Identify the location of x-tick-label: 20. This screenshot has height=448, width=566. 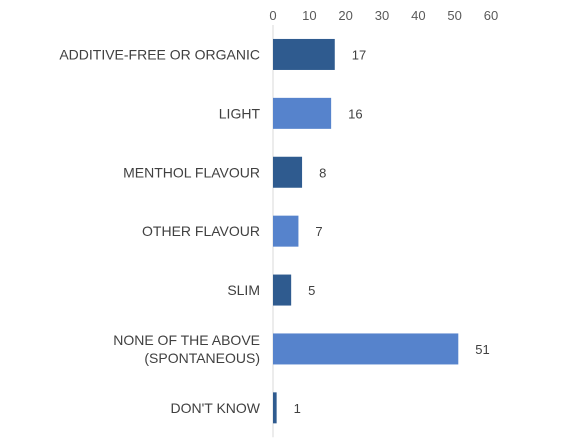
(345, 15).